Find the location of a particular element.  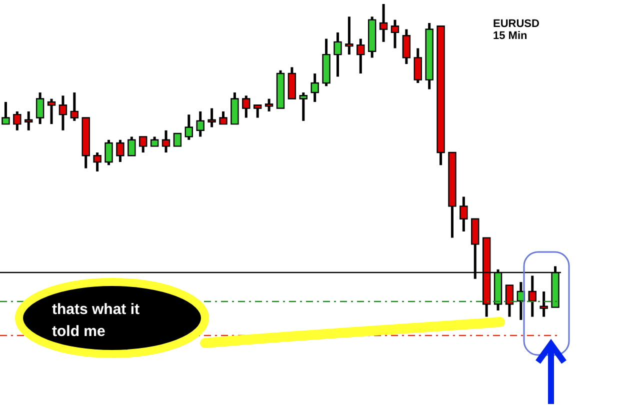

annotation: thats what it told me is located at coordinates (96, 320).